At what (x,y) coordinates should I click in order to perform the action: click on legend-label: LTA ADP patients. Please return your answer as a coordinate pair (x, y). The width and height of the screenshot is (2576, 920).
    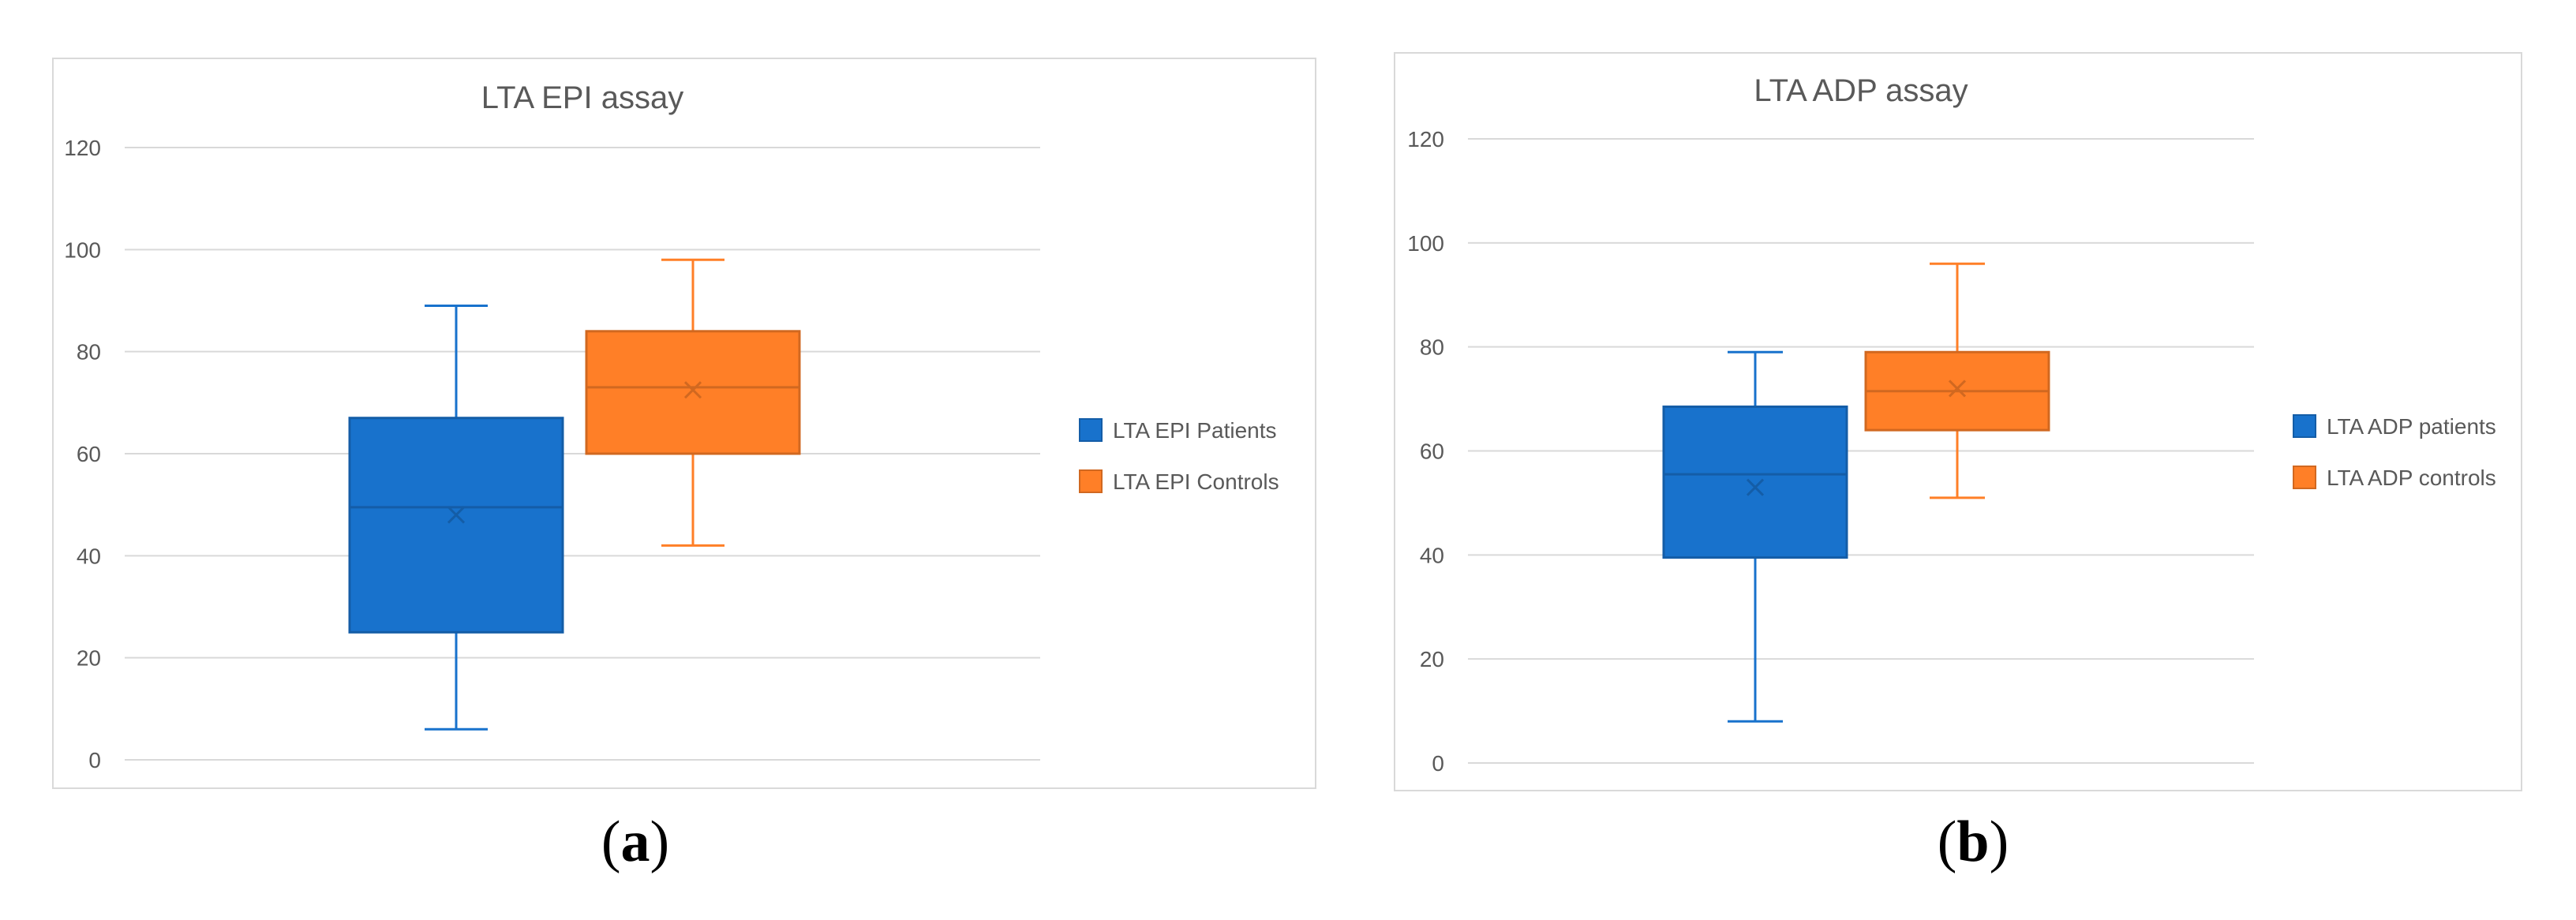
    Looking at the image, I should click on (2411, 426).